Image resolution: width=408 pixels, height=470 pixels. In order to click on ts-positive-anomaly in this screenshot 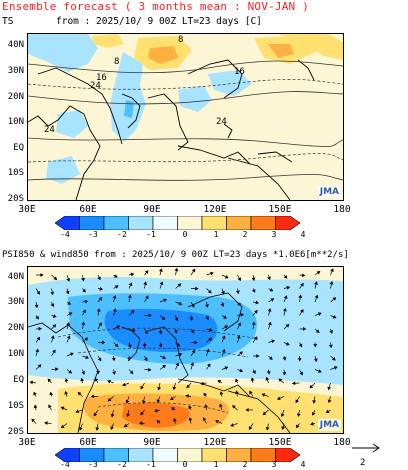, I will do `click(163, 55)`.